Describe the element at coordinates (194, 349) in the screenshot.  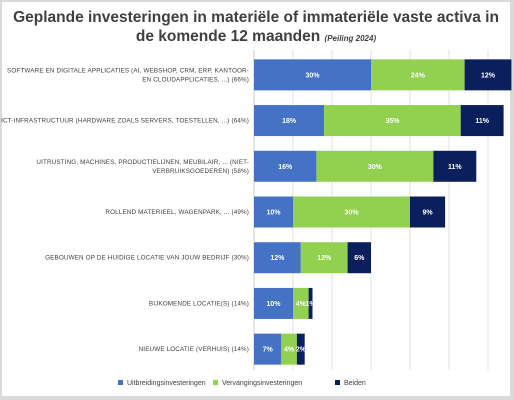
I see `category-label-7: NIEUWE LOCATIE (VERHUIS) (14%)` at that location.